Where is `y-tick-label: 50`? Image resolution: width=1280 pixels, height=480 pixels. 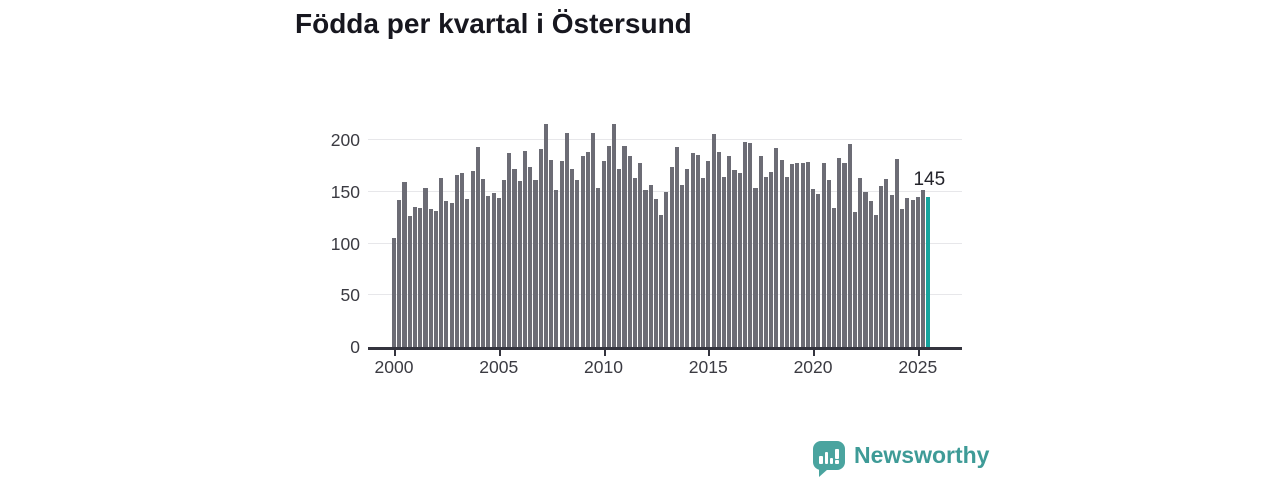 y-tick-label: 50 is located at coordinates (350, 295).